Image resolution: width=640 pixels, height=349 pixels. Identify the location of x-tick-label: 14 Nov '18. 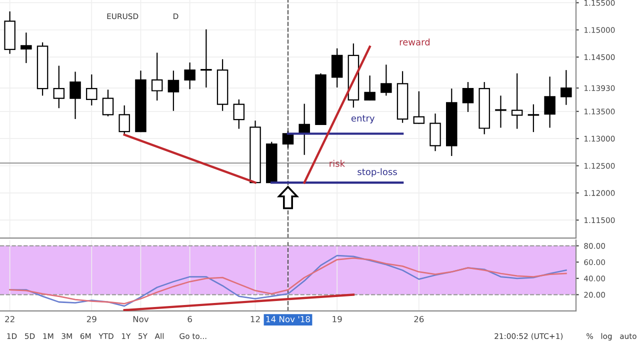
(288, 319).